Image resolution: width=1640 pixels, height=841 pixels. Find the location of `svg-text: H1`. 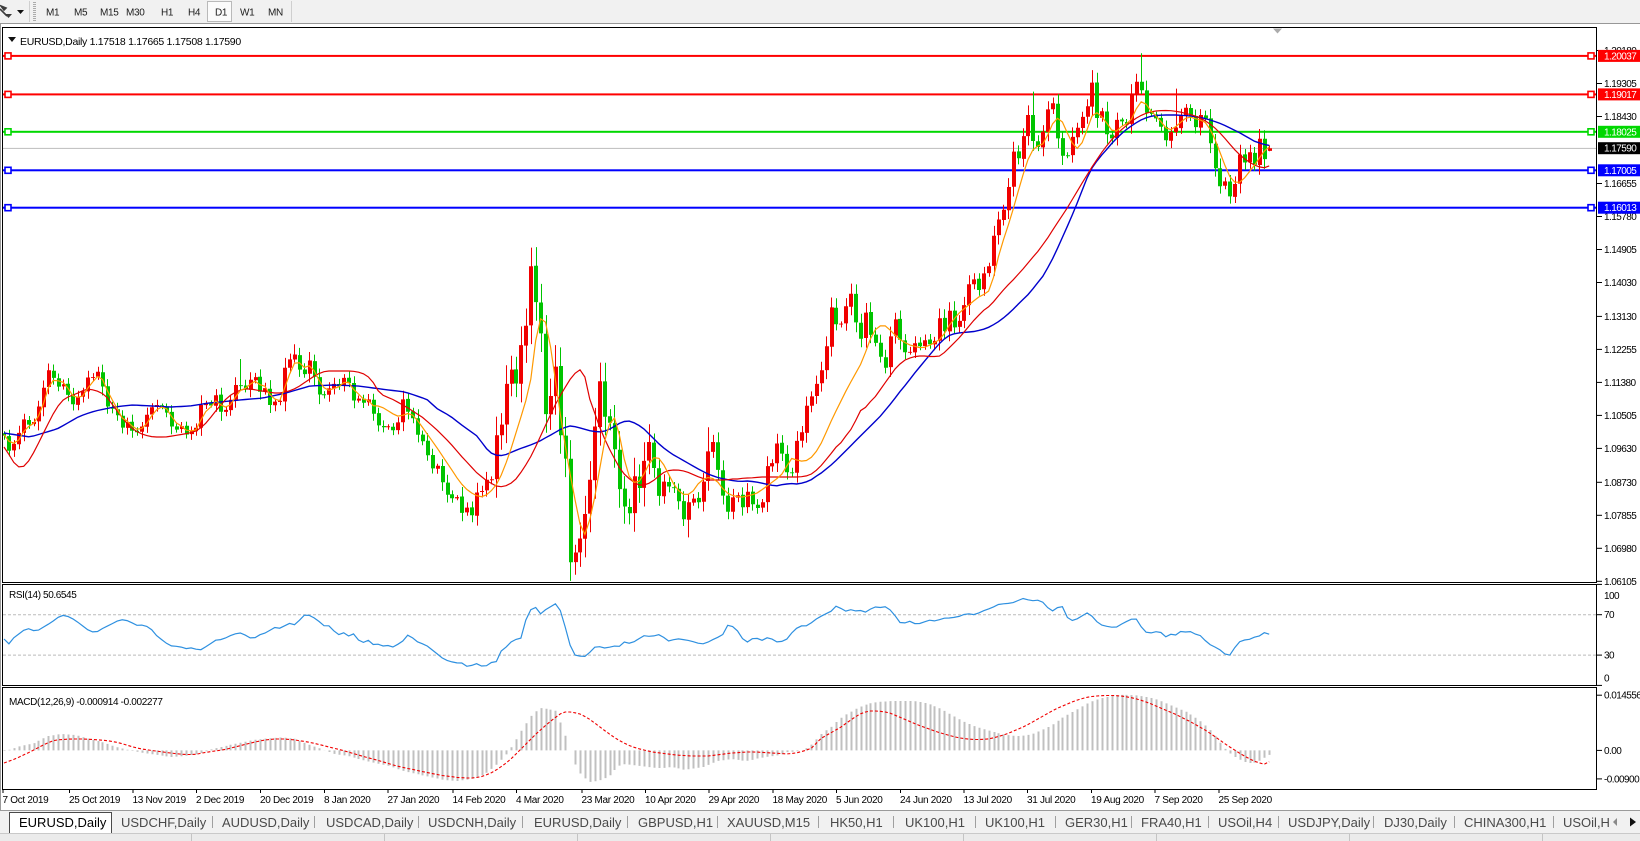

svg-text: H1 is located at coordinates (167, 13).